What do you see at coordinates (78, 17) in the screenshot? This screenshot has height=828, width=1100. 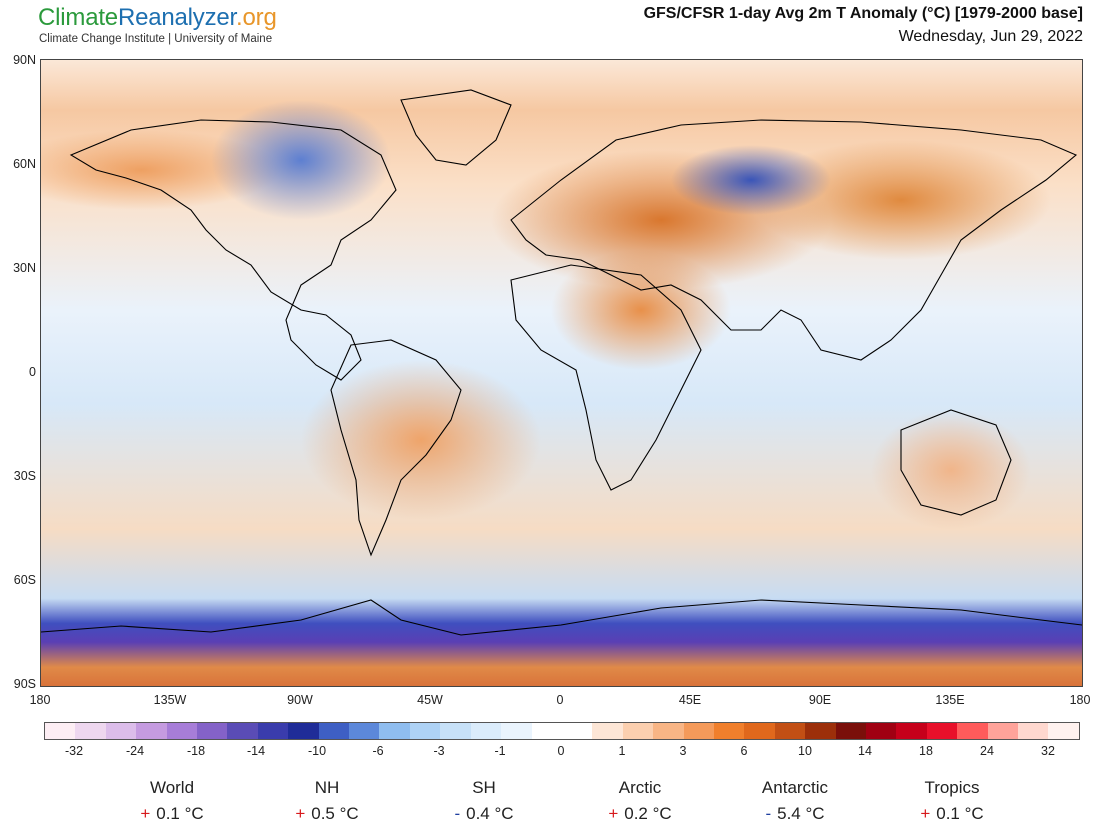 I see `brand-part-1: Climate` at bounding box center [78, 17].